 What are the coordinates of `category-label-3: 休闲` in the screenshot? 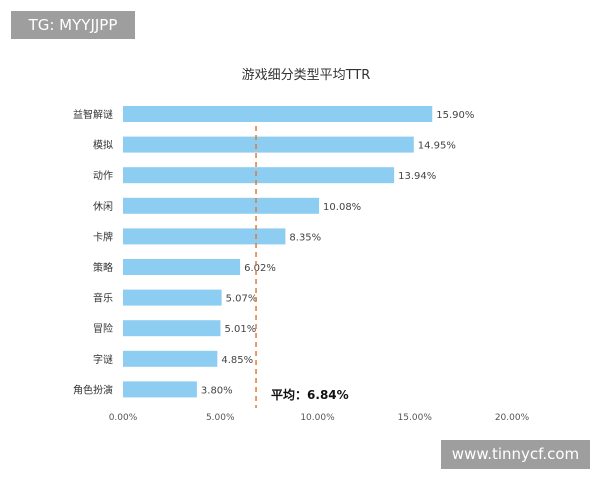 It's located at (103, 206).